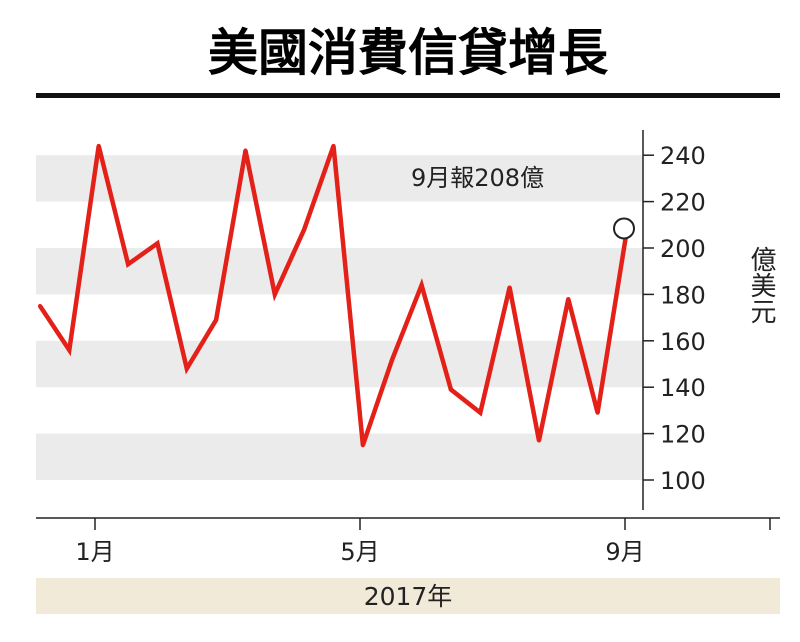 The height and width of the screenshot is (642, 800). What do you see at coordinates (683, 295) in the screenshot?
I see `y-tick-label-180: 180` at bounding box center [683, 295].